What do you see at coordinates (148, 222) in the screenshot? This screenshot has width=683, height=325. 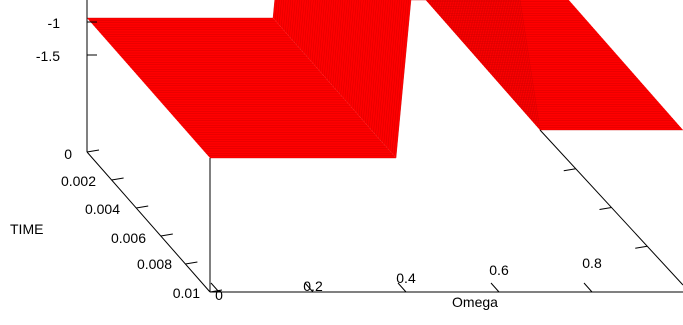 I see `frame-edge-left-bottom` at bounding box center [148, 222].